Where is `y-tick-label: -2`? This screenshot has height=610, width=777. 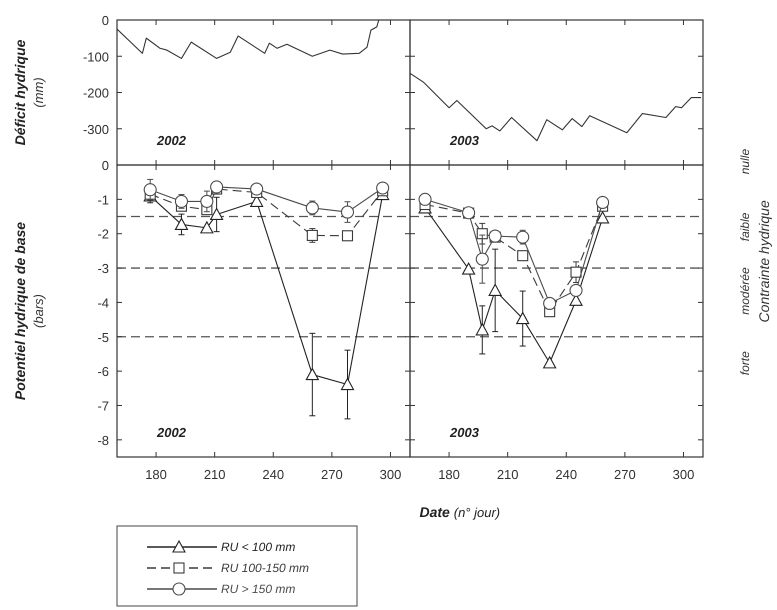
y-tick-label: -2 is located at coordinates (103, 234).